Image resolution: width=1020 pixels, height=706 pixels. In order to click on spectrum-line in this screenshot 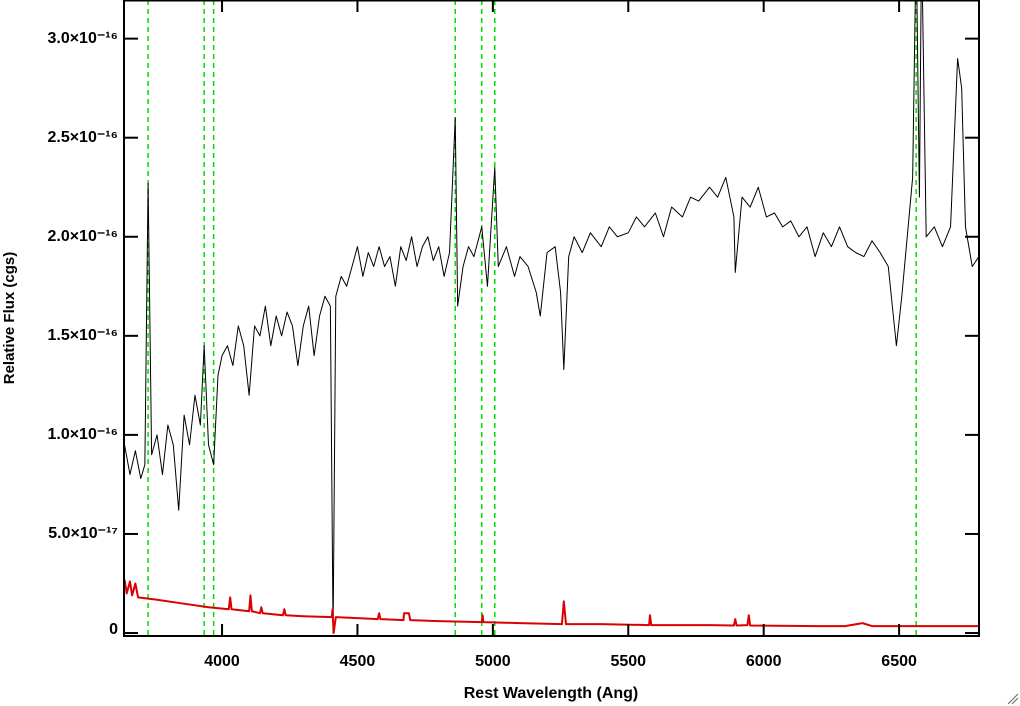, I will do `click(551, 607)`.